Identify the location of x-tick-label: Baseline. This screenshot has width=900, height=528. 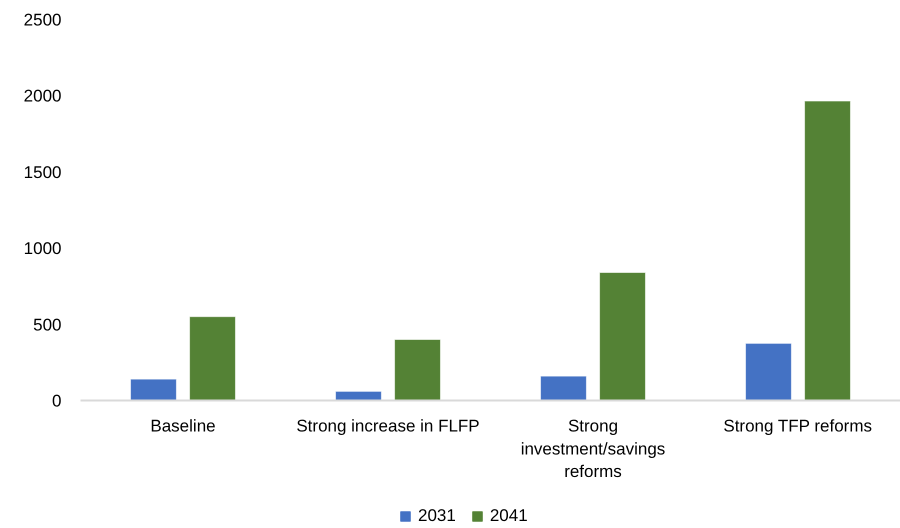
(183, 426).